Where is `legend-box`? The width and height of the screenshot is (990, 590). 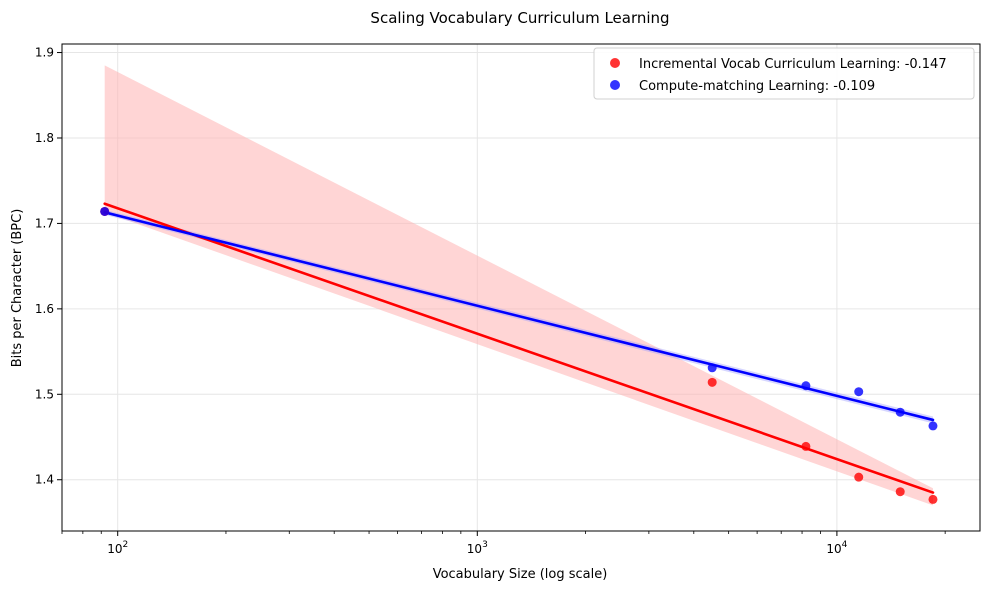
legend-box is located at coordinates (784, 73).